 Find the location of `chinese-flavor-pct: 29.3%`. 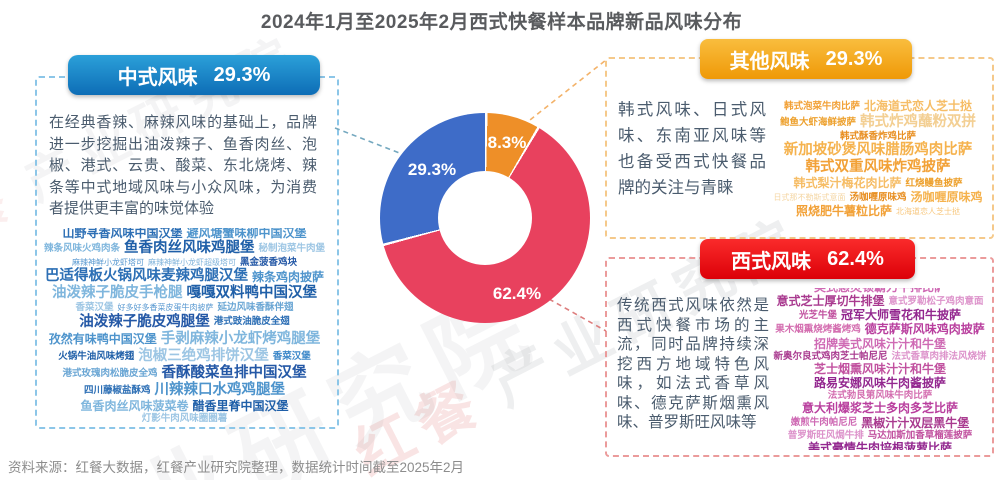

chinese-flavor-pct: 29.3% is located at coordinates (242, 74).